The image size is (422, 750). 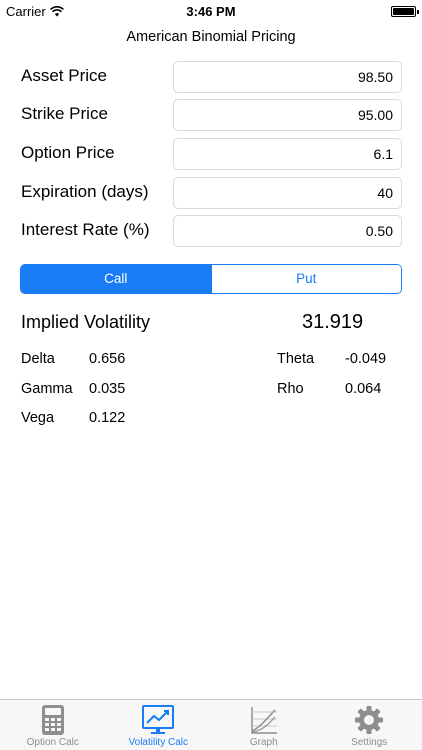 I want to click on delta-value: 0.656, so click(x=107, y=359).